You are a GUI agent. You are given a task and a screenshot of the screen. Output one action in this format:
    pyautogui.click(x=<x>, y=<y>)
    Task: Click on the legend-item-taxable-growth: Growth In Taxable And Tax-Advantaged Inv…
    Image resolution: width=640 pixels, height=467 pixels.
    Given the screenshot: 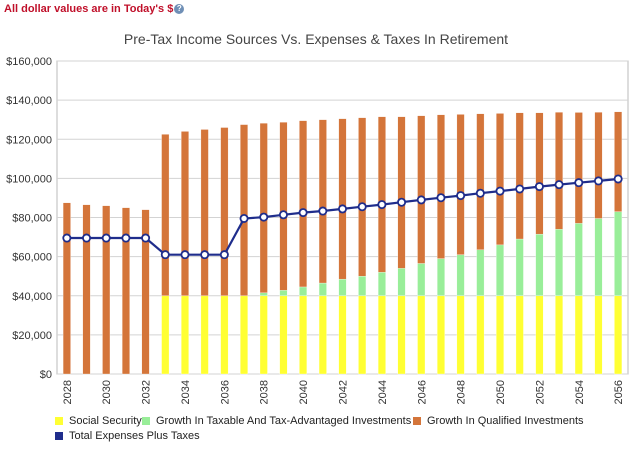 What is the action you would take?
    pyautogui.click(x=276, y=421)
    